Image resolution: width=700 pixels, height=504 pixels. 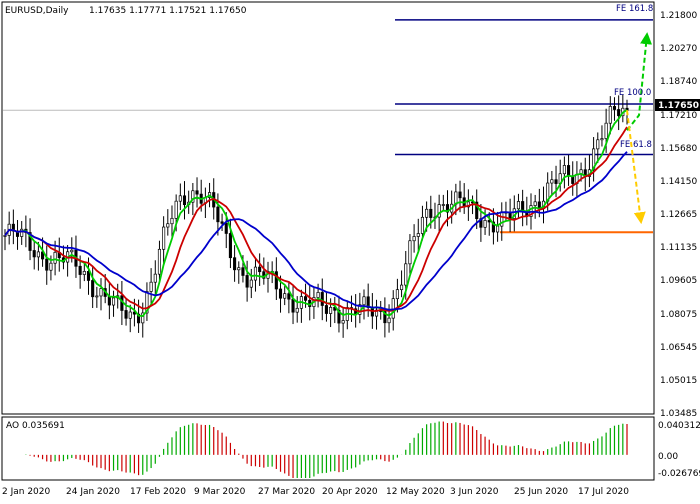 I want to click on y-tick-label: 1.06545, so click(x=678, y=348).